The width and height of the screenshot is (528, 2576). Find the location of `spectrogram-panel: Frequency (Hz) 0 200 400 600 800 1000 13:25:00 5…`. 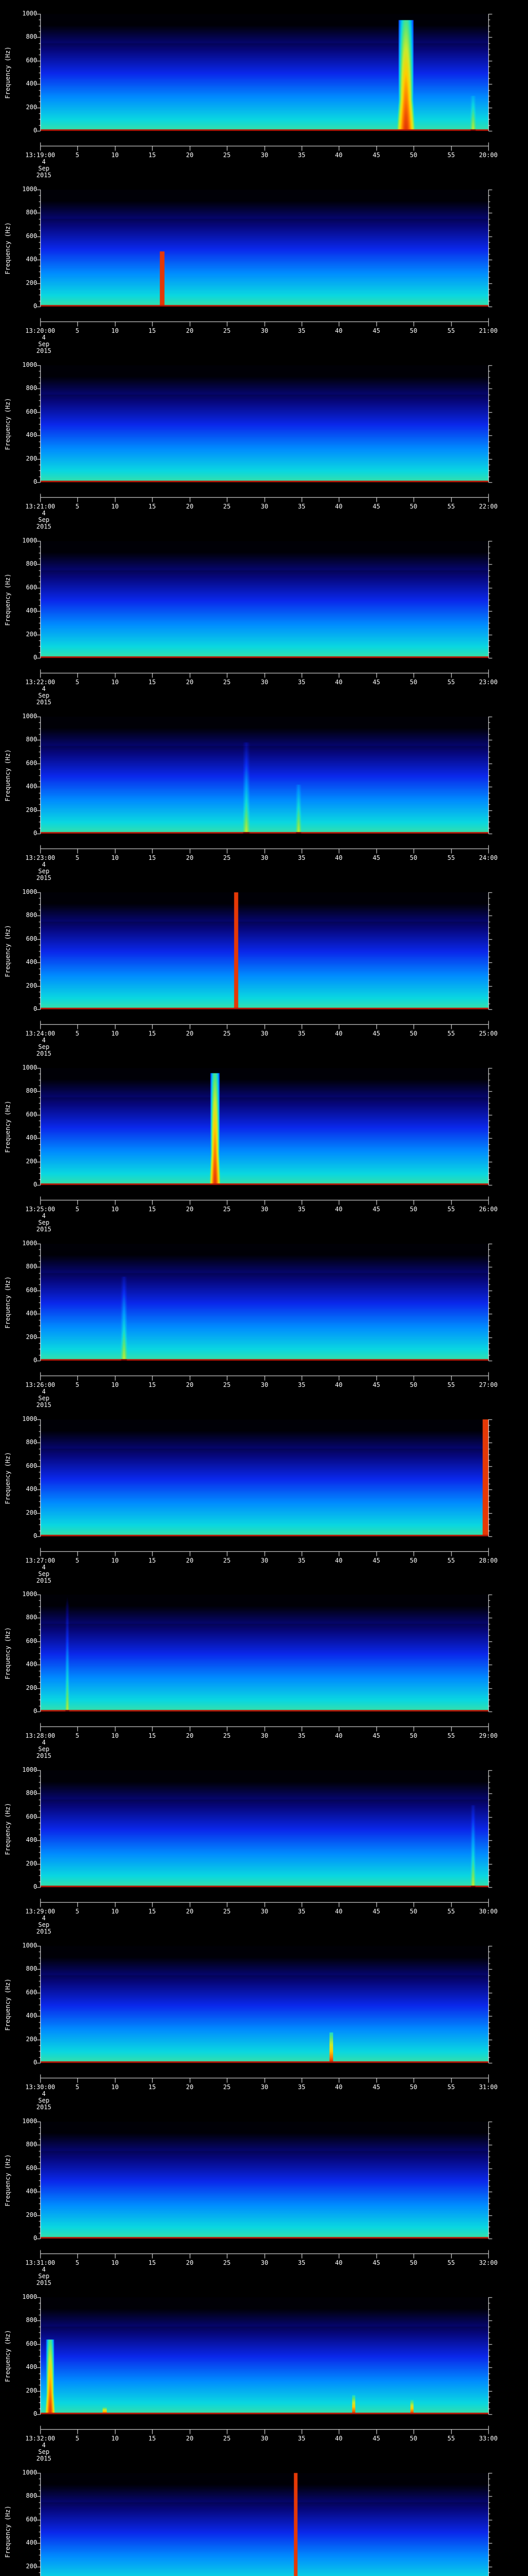

spectrogram-panel: Frequency (Hz) 0 200 400 600 800 1000 13:25:00 5… is located at coordinates (264, 1143).